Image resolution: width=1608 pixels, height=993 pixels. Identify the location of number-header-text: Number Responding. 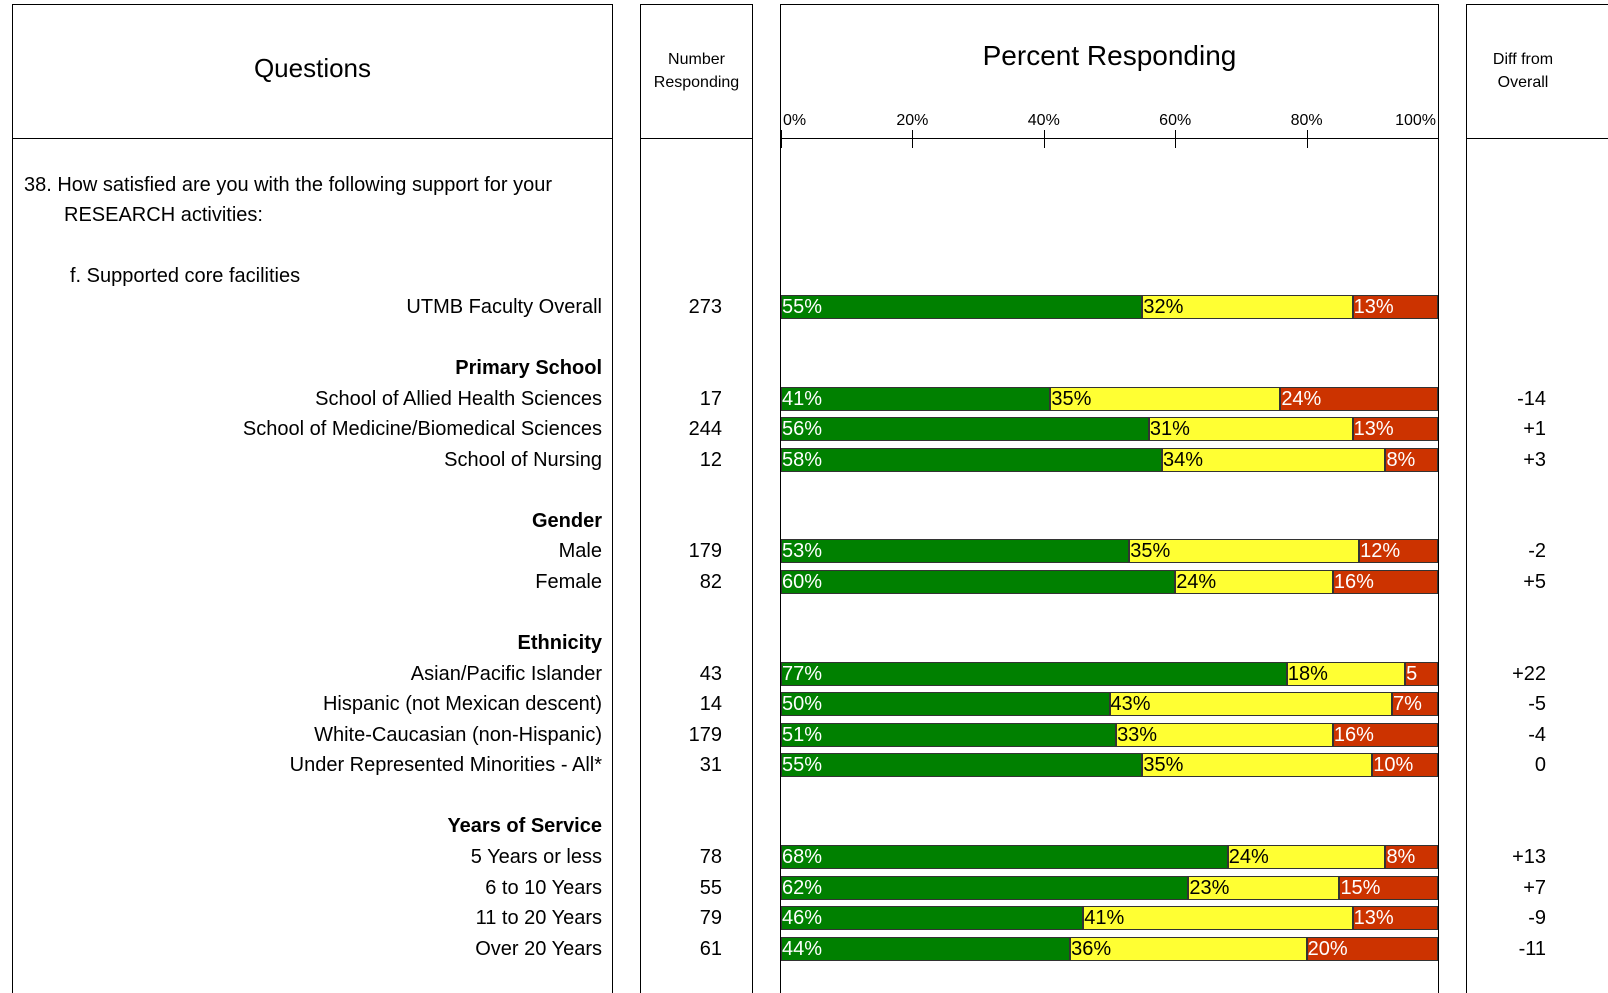
(696, 71).